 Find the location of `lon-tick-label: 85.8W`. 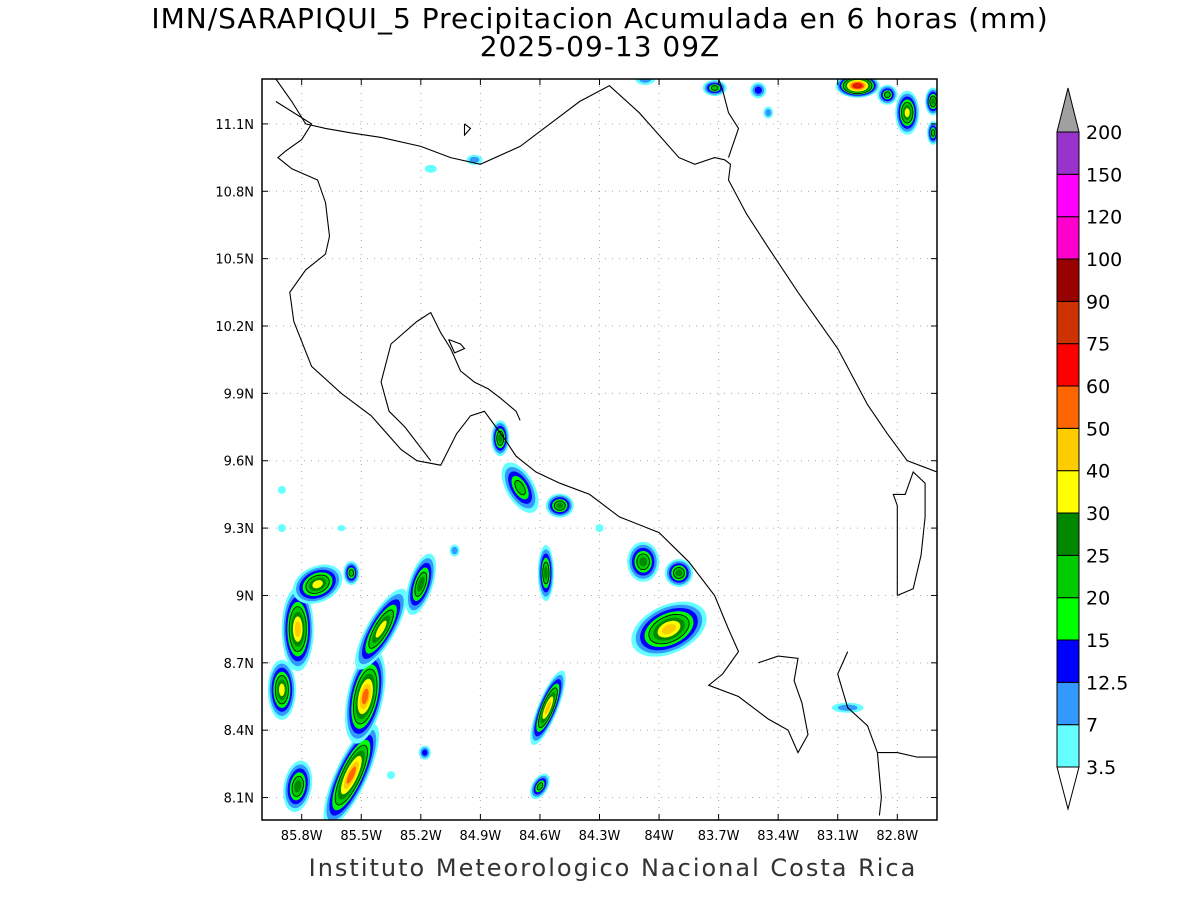

lon-tick-label: 85.8W is located at coordinates (302, 836).